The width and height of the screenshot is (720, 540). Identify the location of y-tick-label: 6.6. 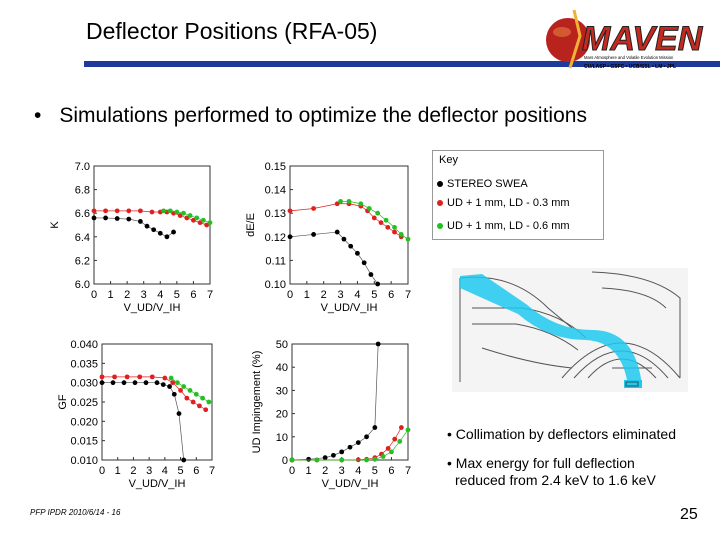
(82, 214).